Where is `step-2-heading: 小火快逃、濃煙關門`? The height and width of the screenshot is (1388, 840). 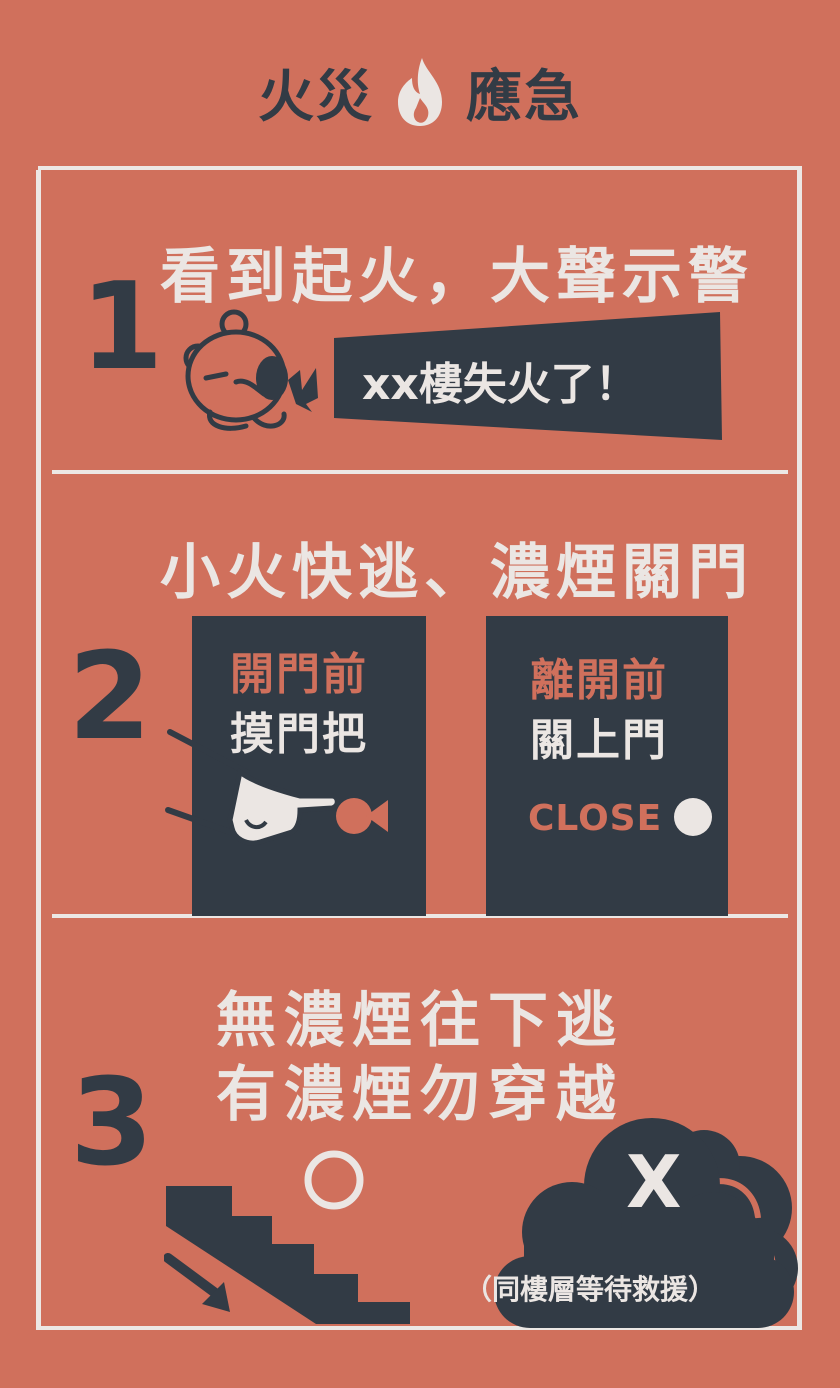 step-2-heading: 小火快逃、濃煙關門 is located at coordinates (457, 573).